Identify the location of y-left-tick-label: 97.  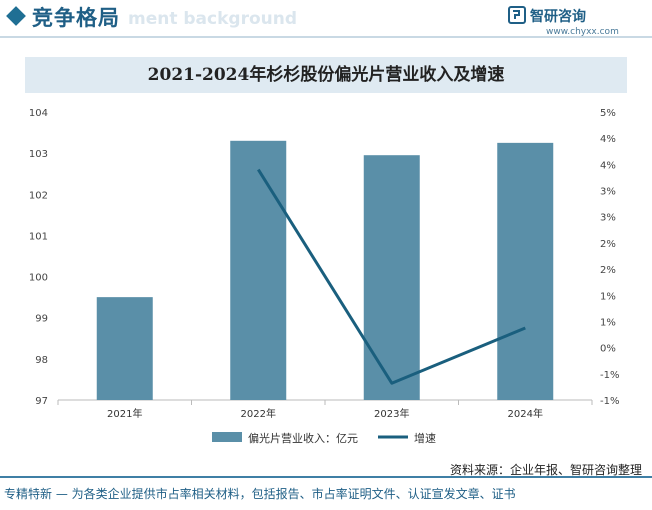
(41, 401).